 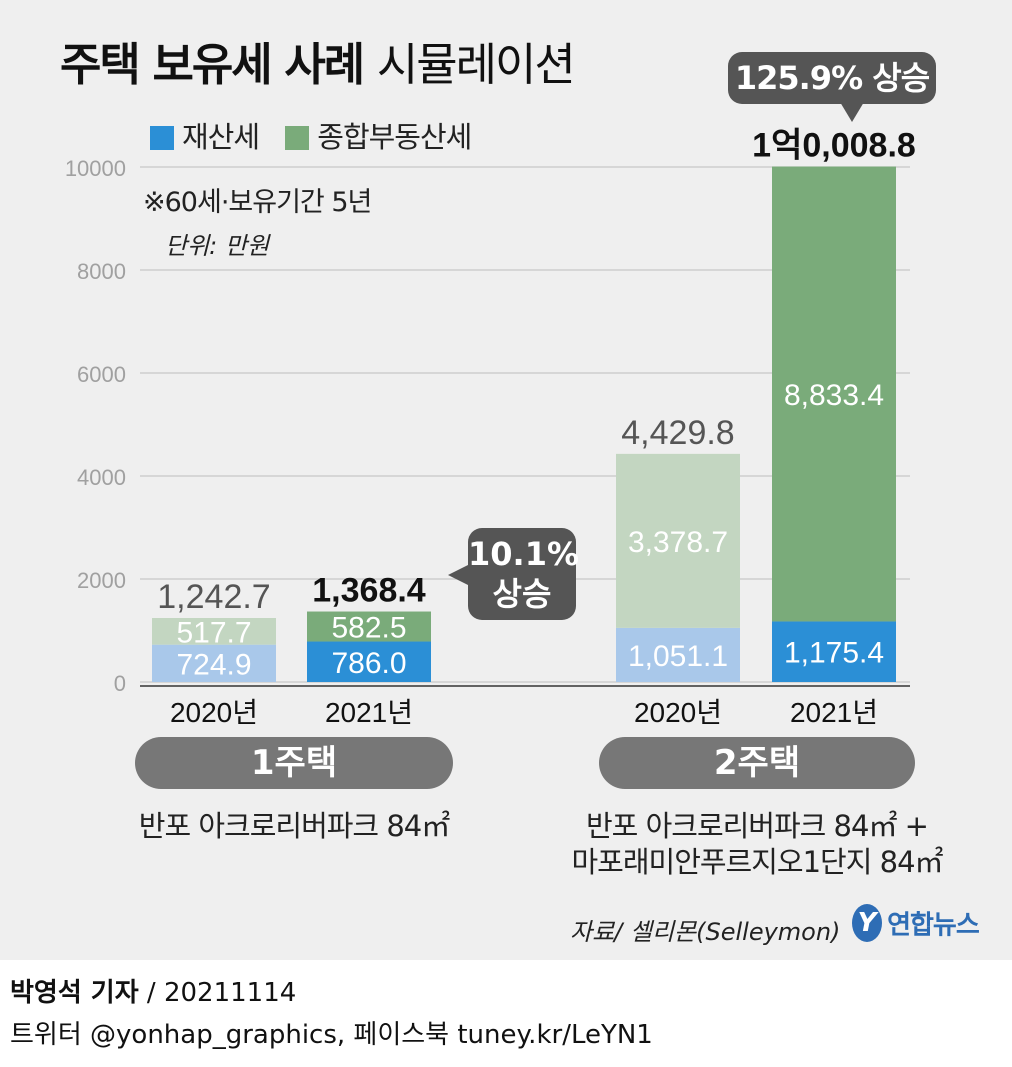 I want to click on title-main: 주택 보유세 사례, so click(x=212, y=64).